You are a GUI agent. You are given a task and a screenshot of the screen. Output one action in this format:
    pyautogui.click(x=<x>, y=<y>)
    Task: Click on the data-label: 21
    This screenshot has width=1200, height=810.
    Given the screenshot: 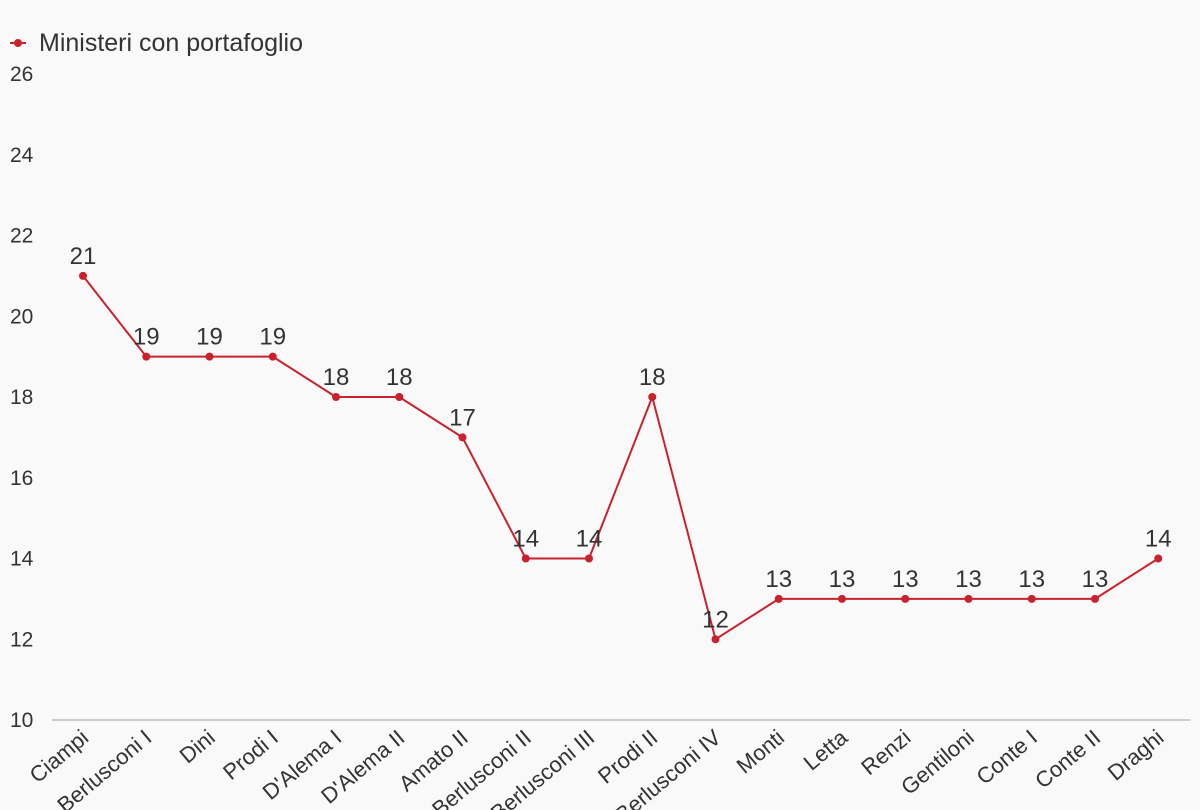 What is the action you would take?
    pyautogui.click(x=83, y=256)
    